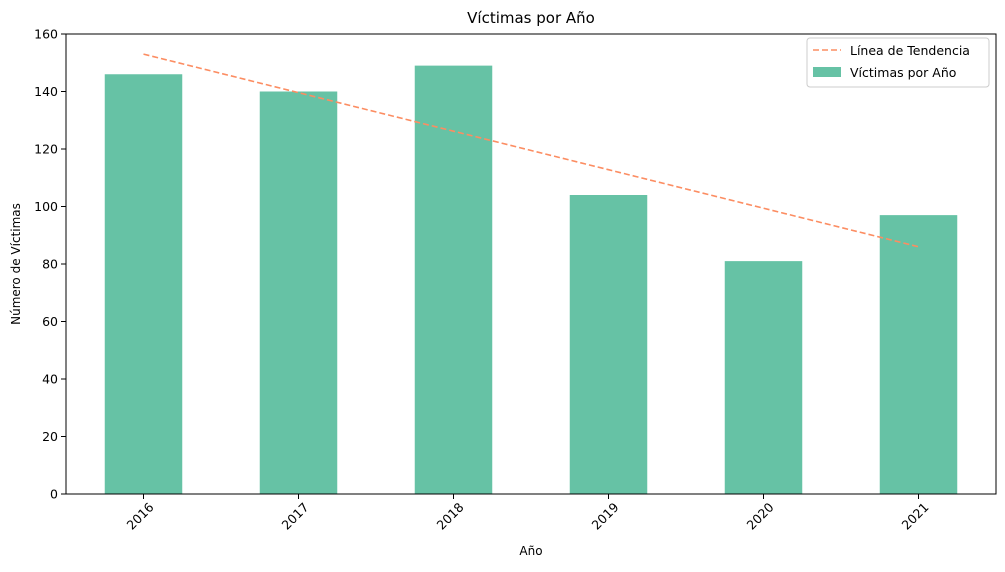  I want to click on y-tick-label: 40, so click(50, 379).